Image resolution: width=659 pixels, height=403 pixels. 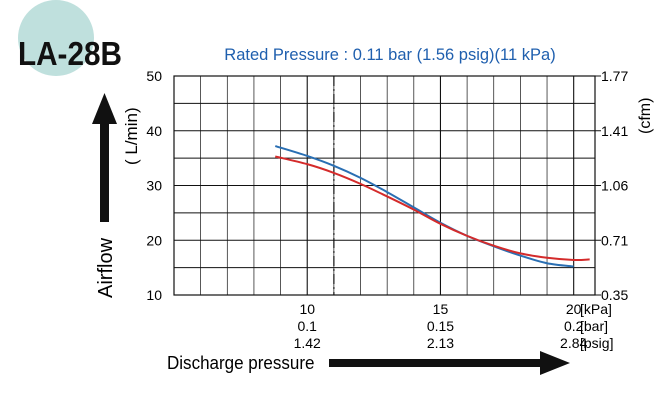 I want to click on x-axis-label: Discharge pressure, so click(x=241, y=362).